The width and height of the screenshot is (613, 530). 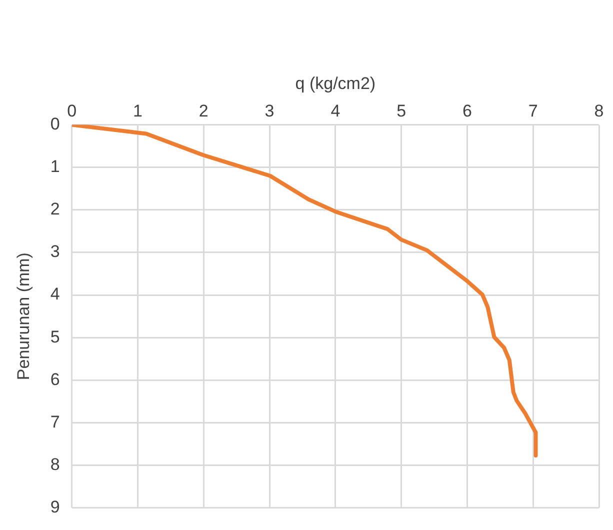 I want to click on y-tick-label: 5, so click(x=55, y=336).